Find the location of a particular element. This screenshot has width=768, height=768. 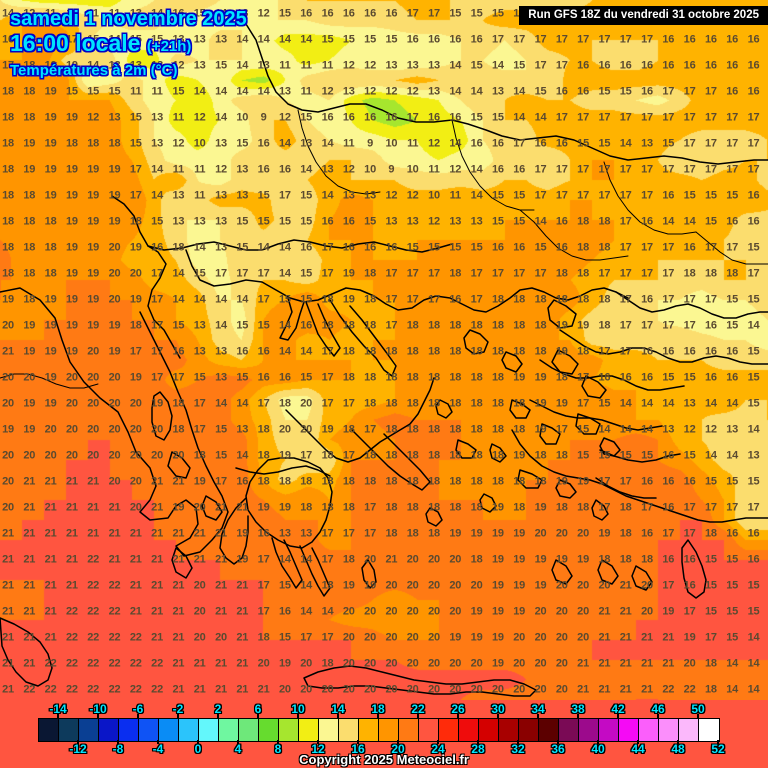

legend-label: 44 is located at coordinates (638, 749).